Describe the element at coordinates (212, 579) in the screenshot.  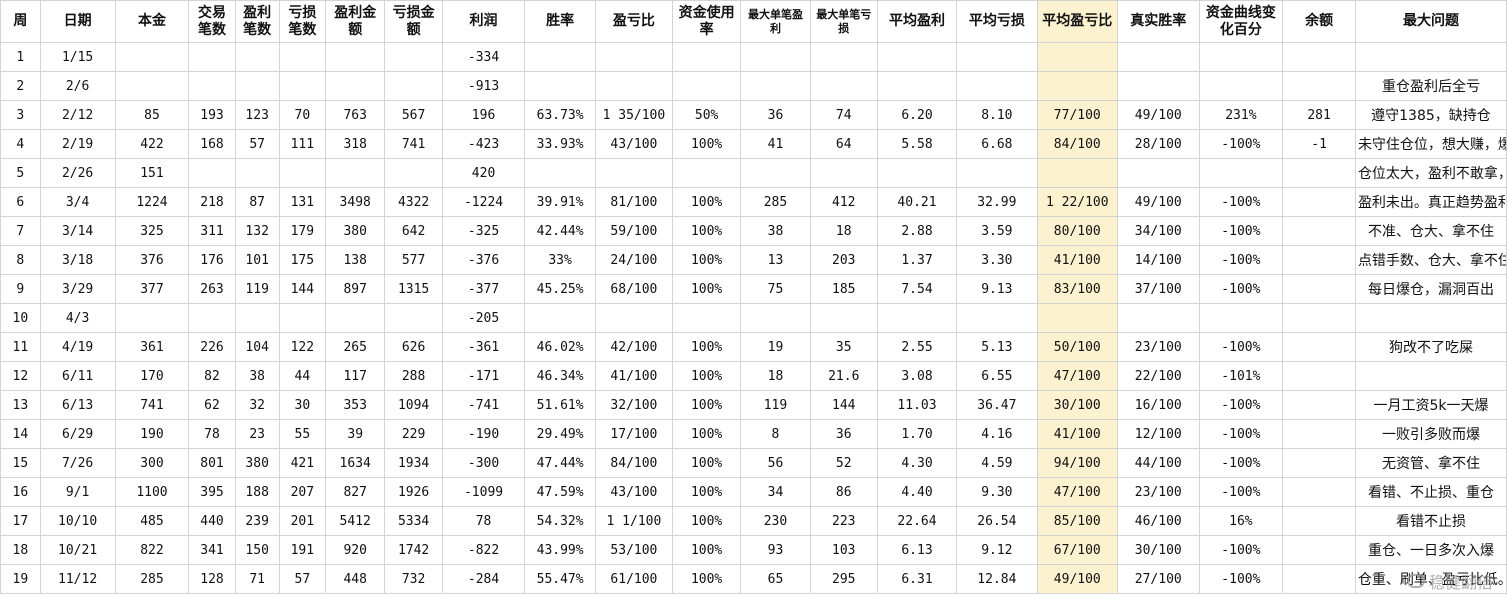
I see `table-cell: 128` at that location.